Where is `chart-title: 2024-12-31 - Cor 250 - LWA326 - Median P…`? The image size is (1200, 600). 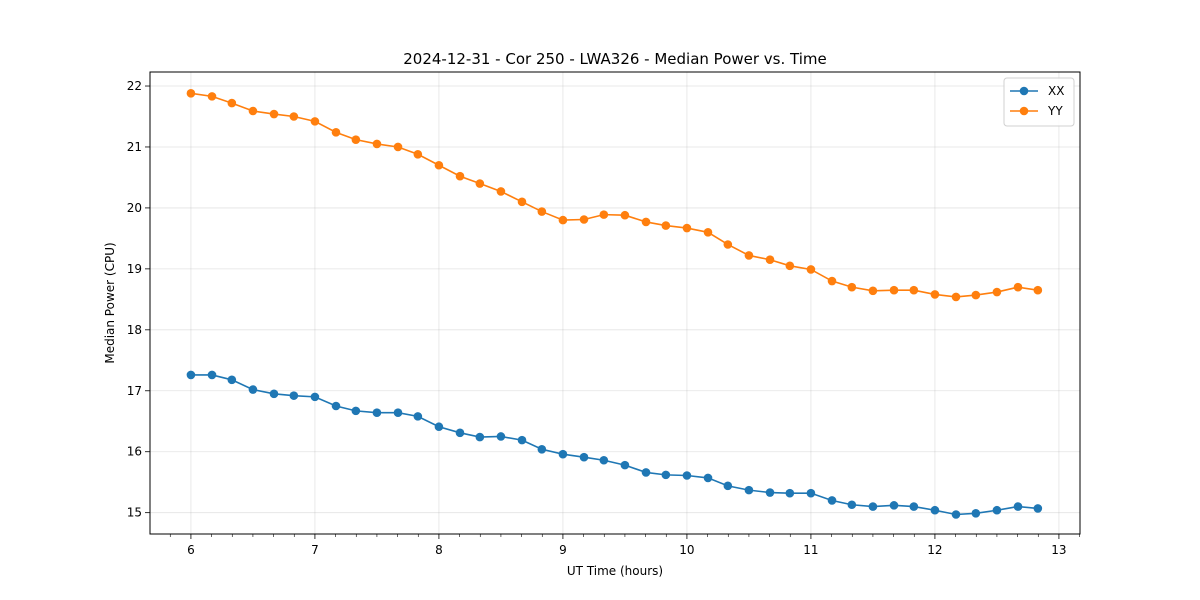
chart-title: 2024-12-31 - Cor 250 - LWA326 - Median P… is located at coordinates (615, 59).